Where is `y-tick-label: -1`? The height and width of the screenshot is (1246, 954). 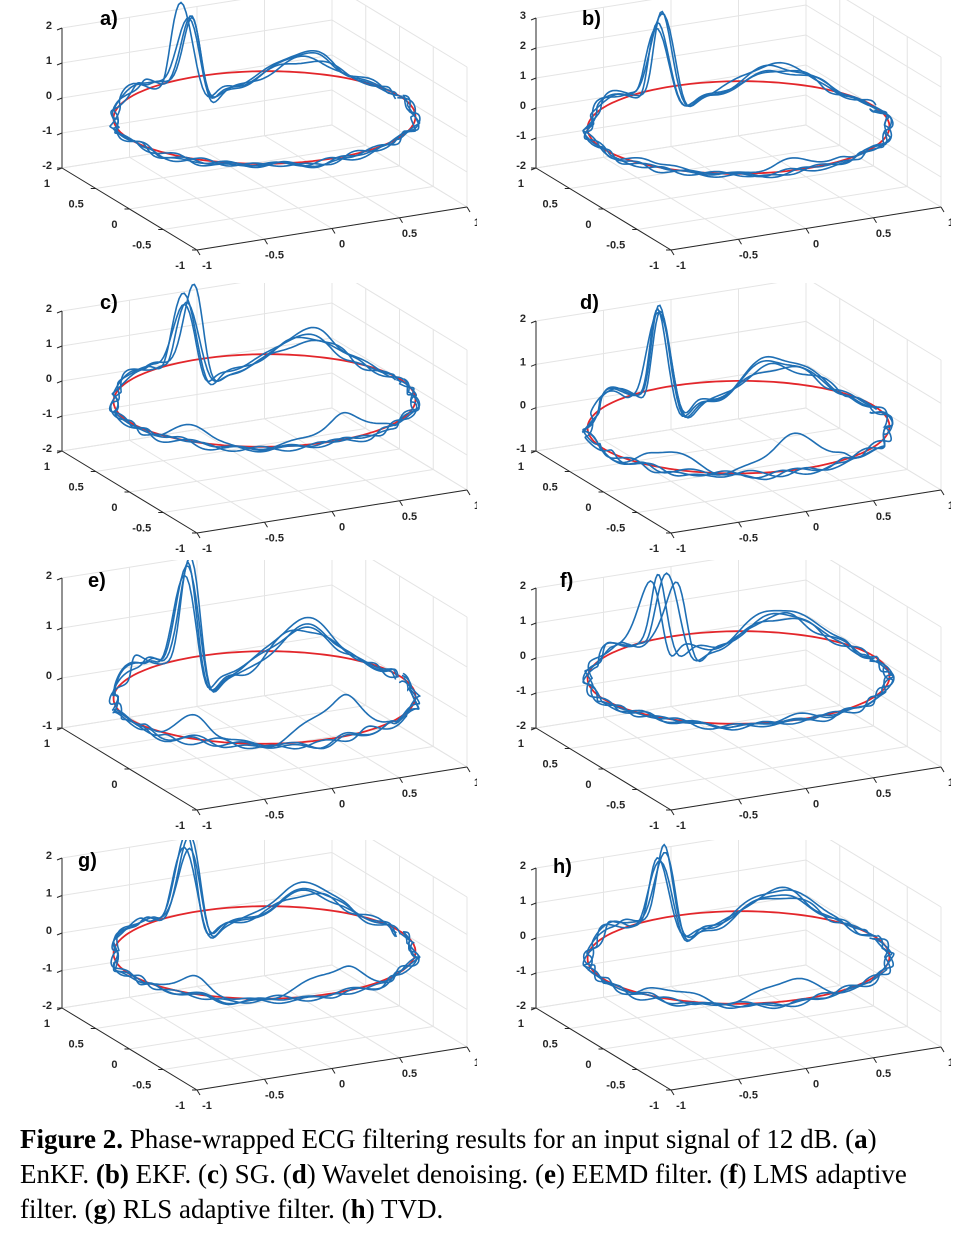 y-tick-label: -1 is located at coordinates (180, 826).